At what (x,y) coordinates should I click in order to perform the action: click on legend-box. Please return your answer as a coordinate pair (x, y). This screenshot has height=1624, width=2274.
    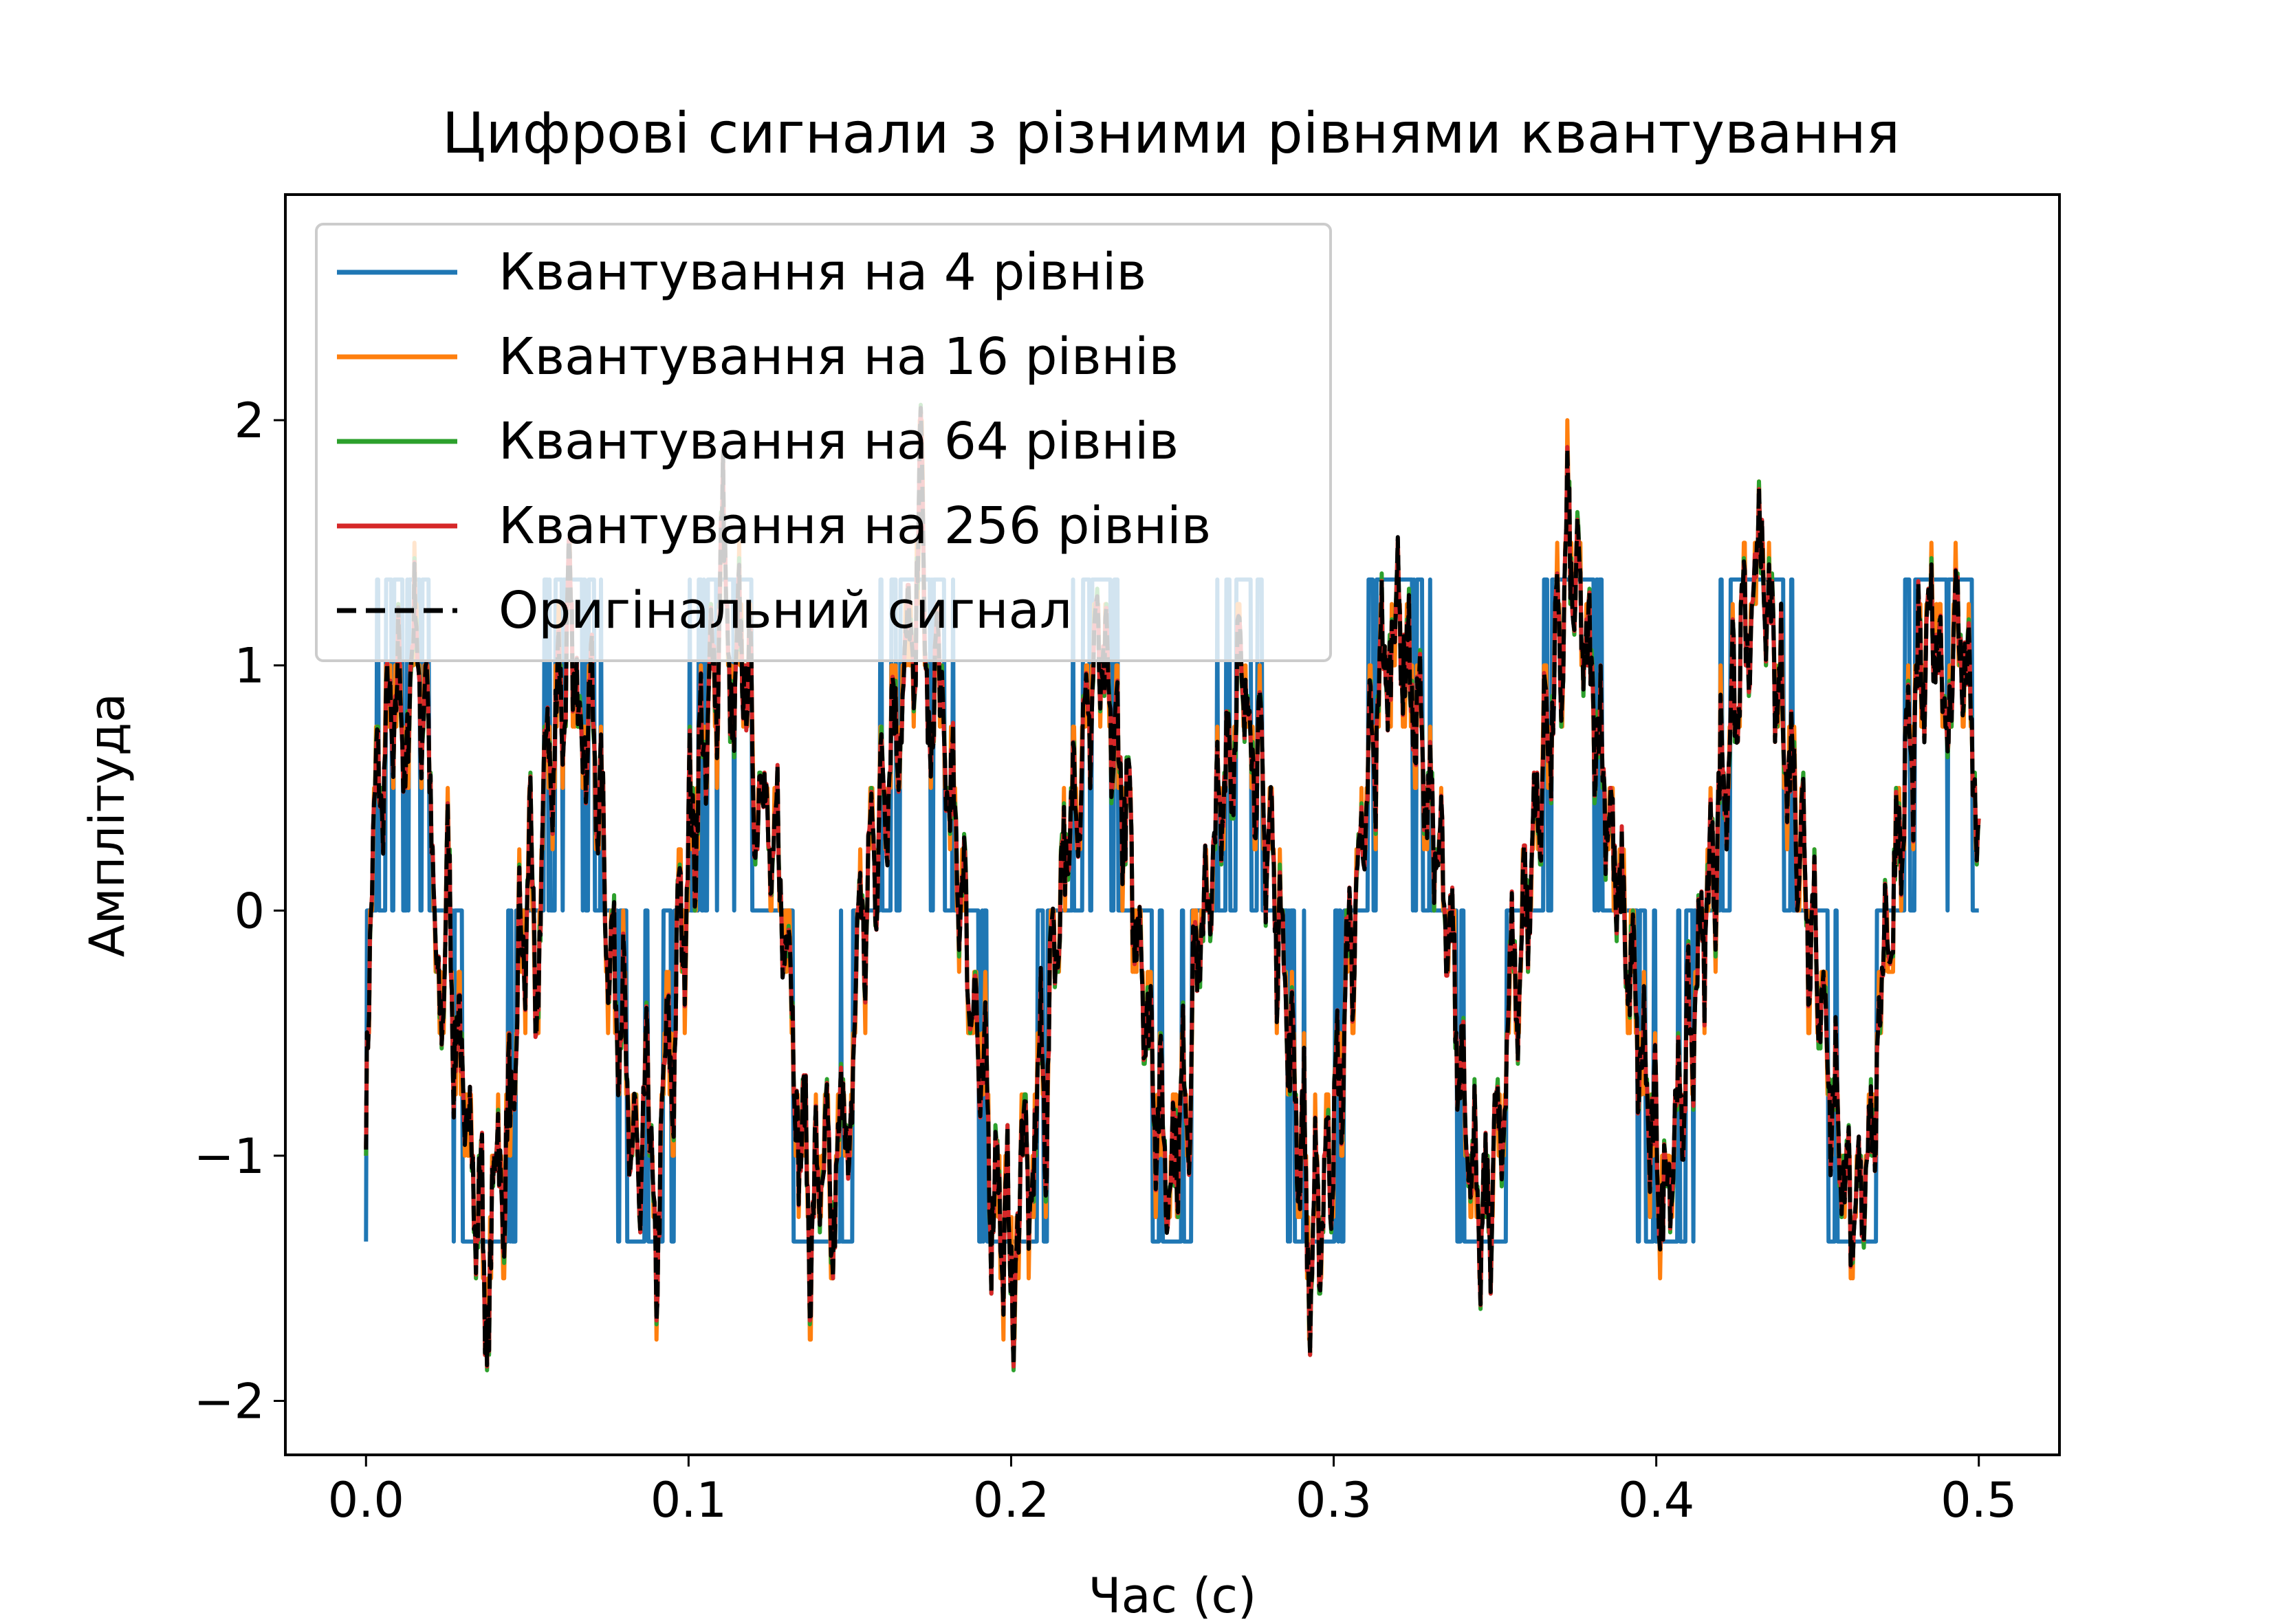
    Looking at the image, I should click on (823, 442).